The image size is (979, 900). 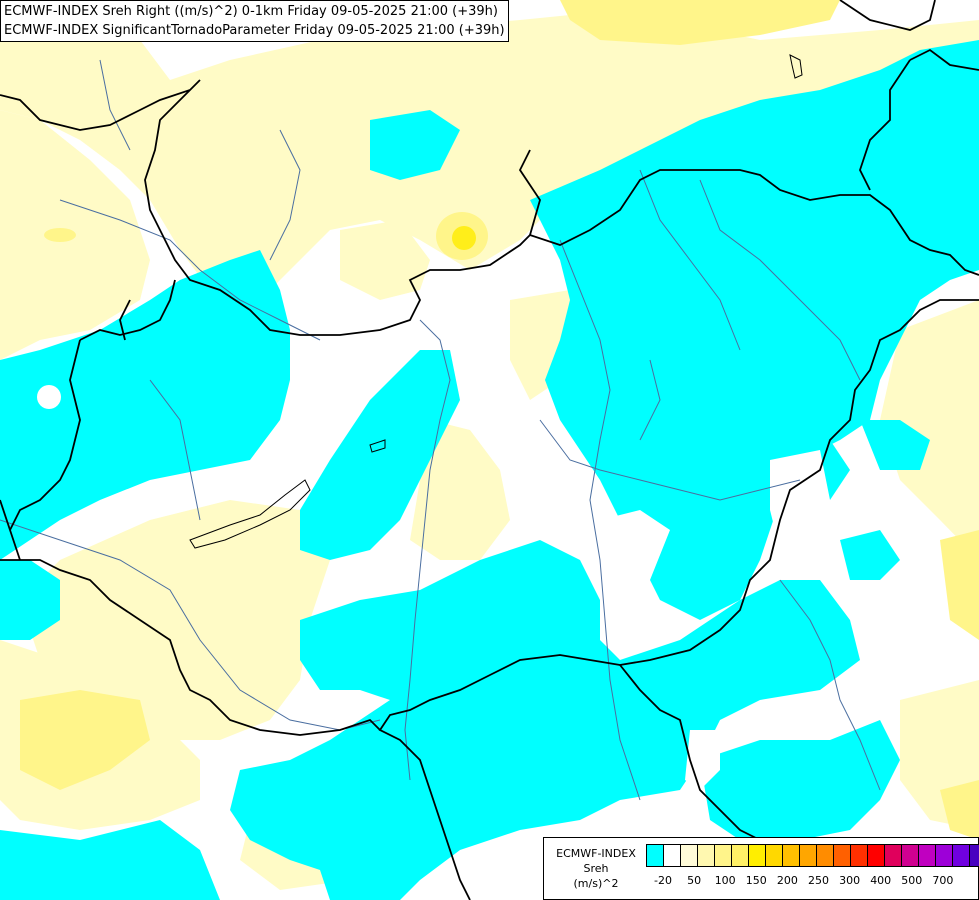 I want to click on legend-tick-label: 500, so click(x=912, y=880).